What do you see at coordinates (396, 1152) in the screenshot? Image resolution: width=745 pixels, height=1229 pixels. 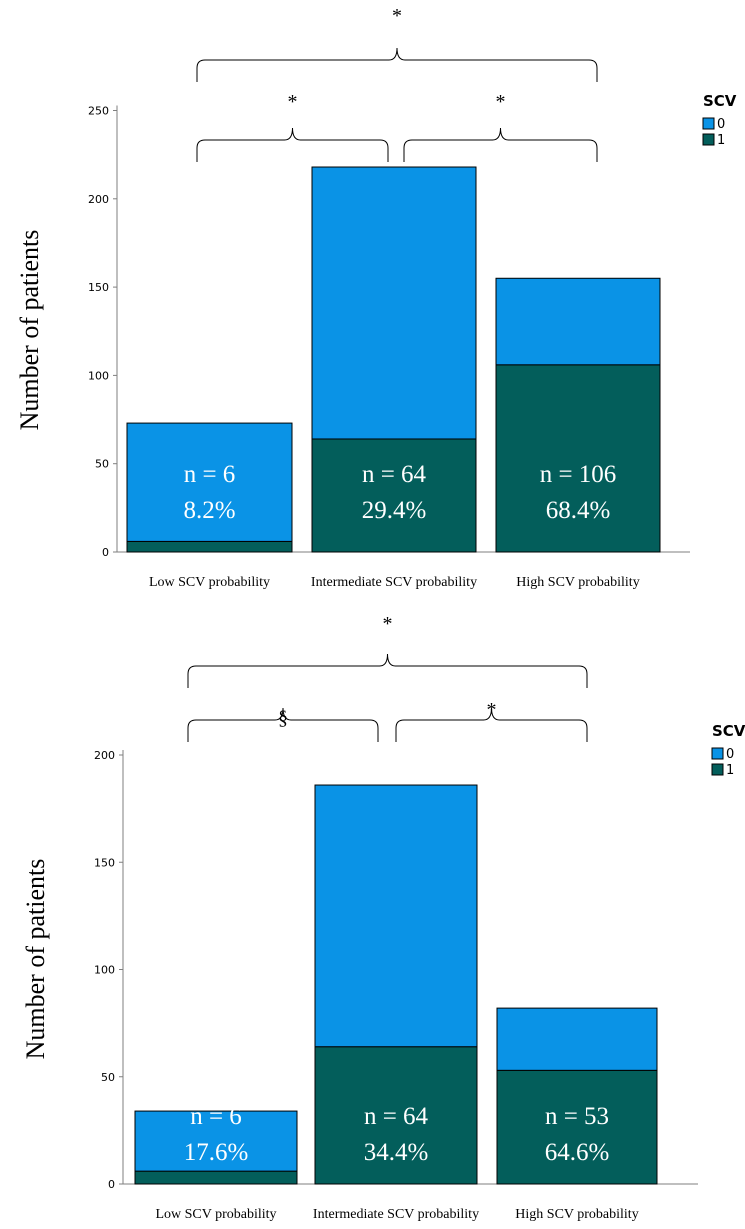 I see `bar-percent-label: 34.4%` at bounding box center [396, 1152].